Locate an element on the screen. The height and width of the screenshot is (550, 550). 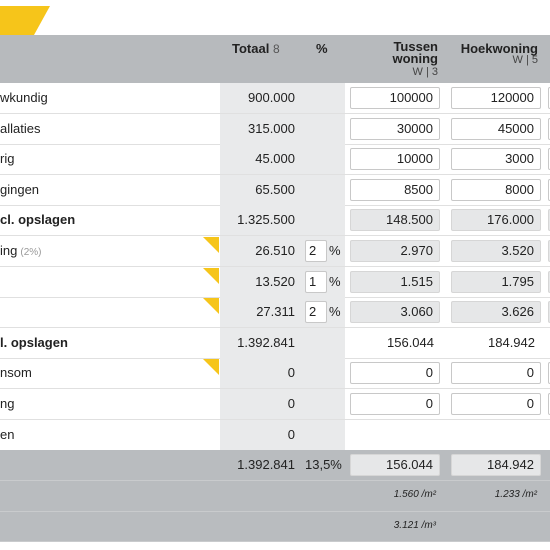
cell-total: 2.970 is located at coordinates (395, 251).